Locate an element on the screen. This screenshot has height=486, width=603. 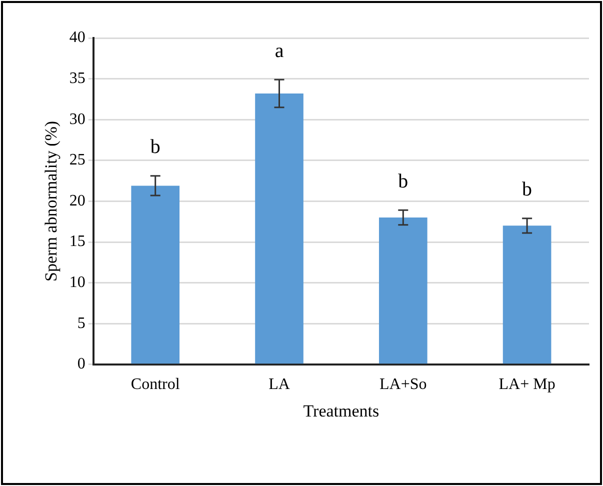
x-tick-label: LA is located at coordinates (279, 385).